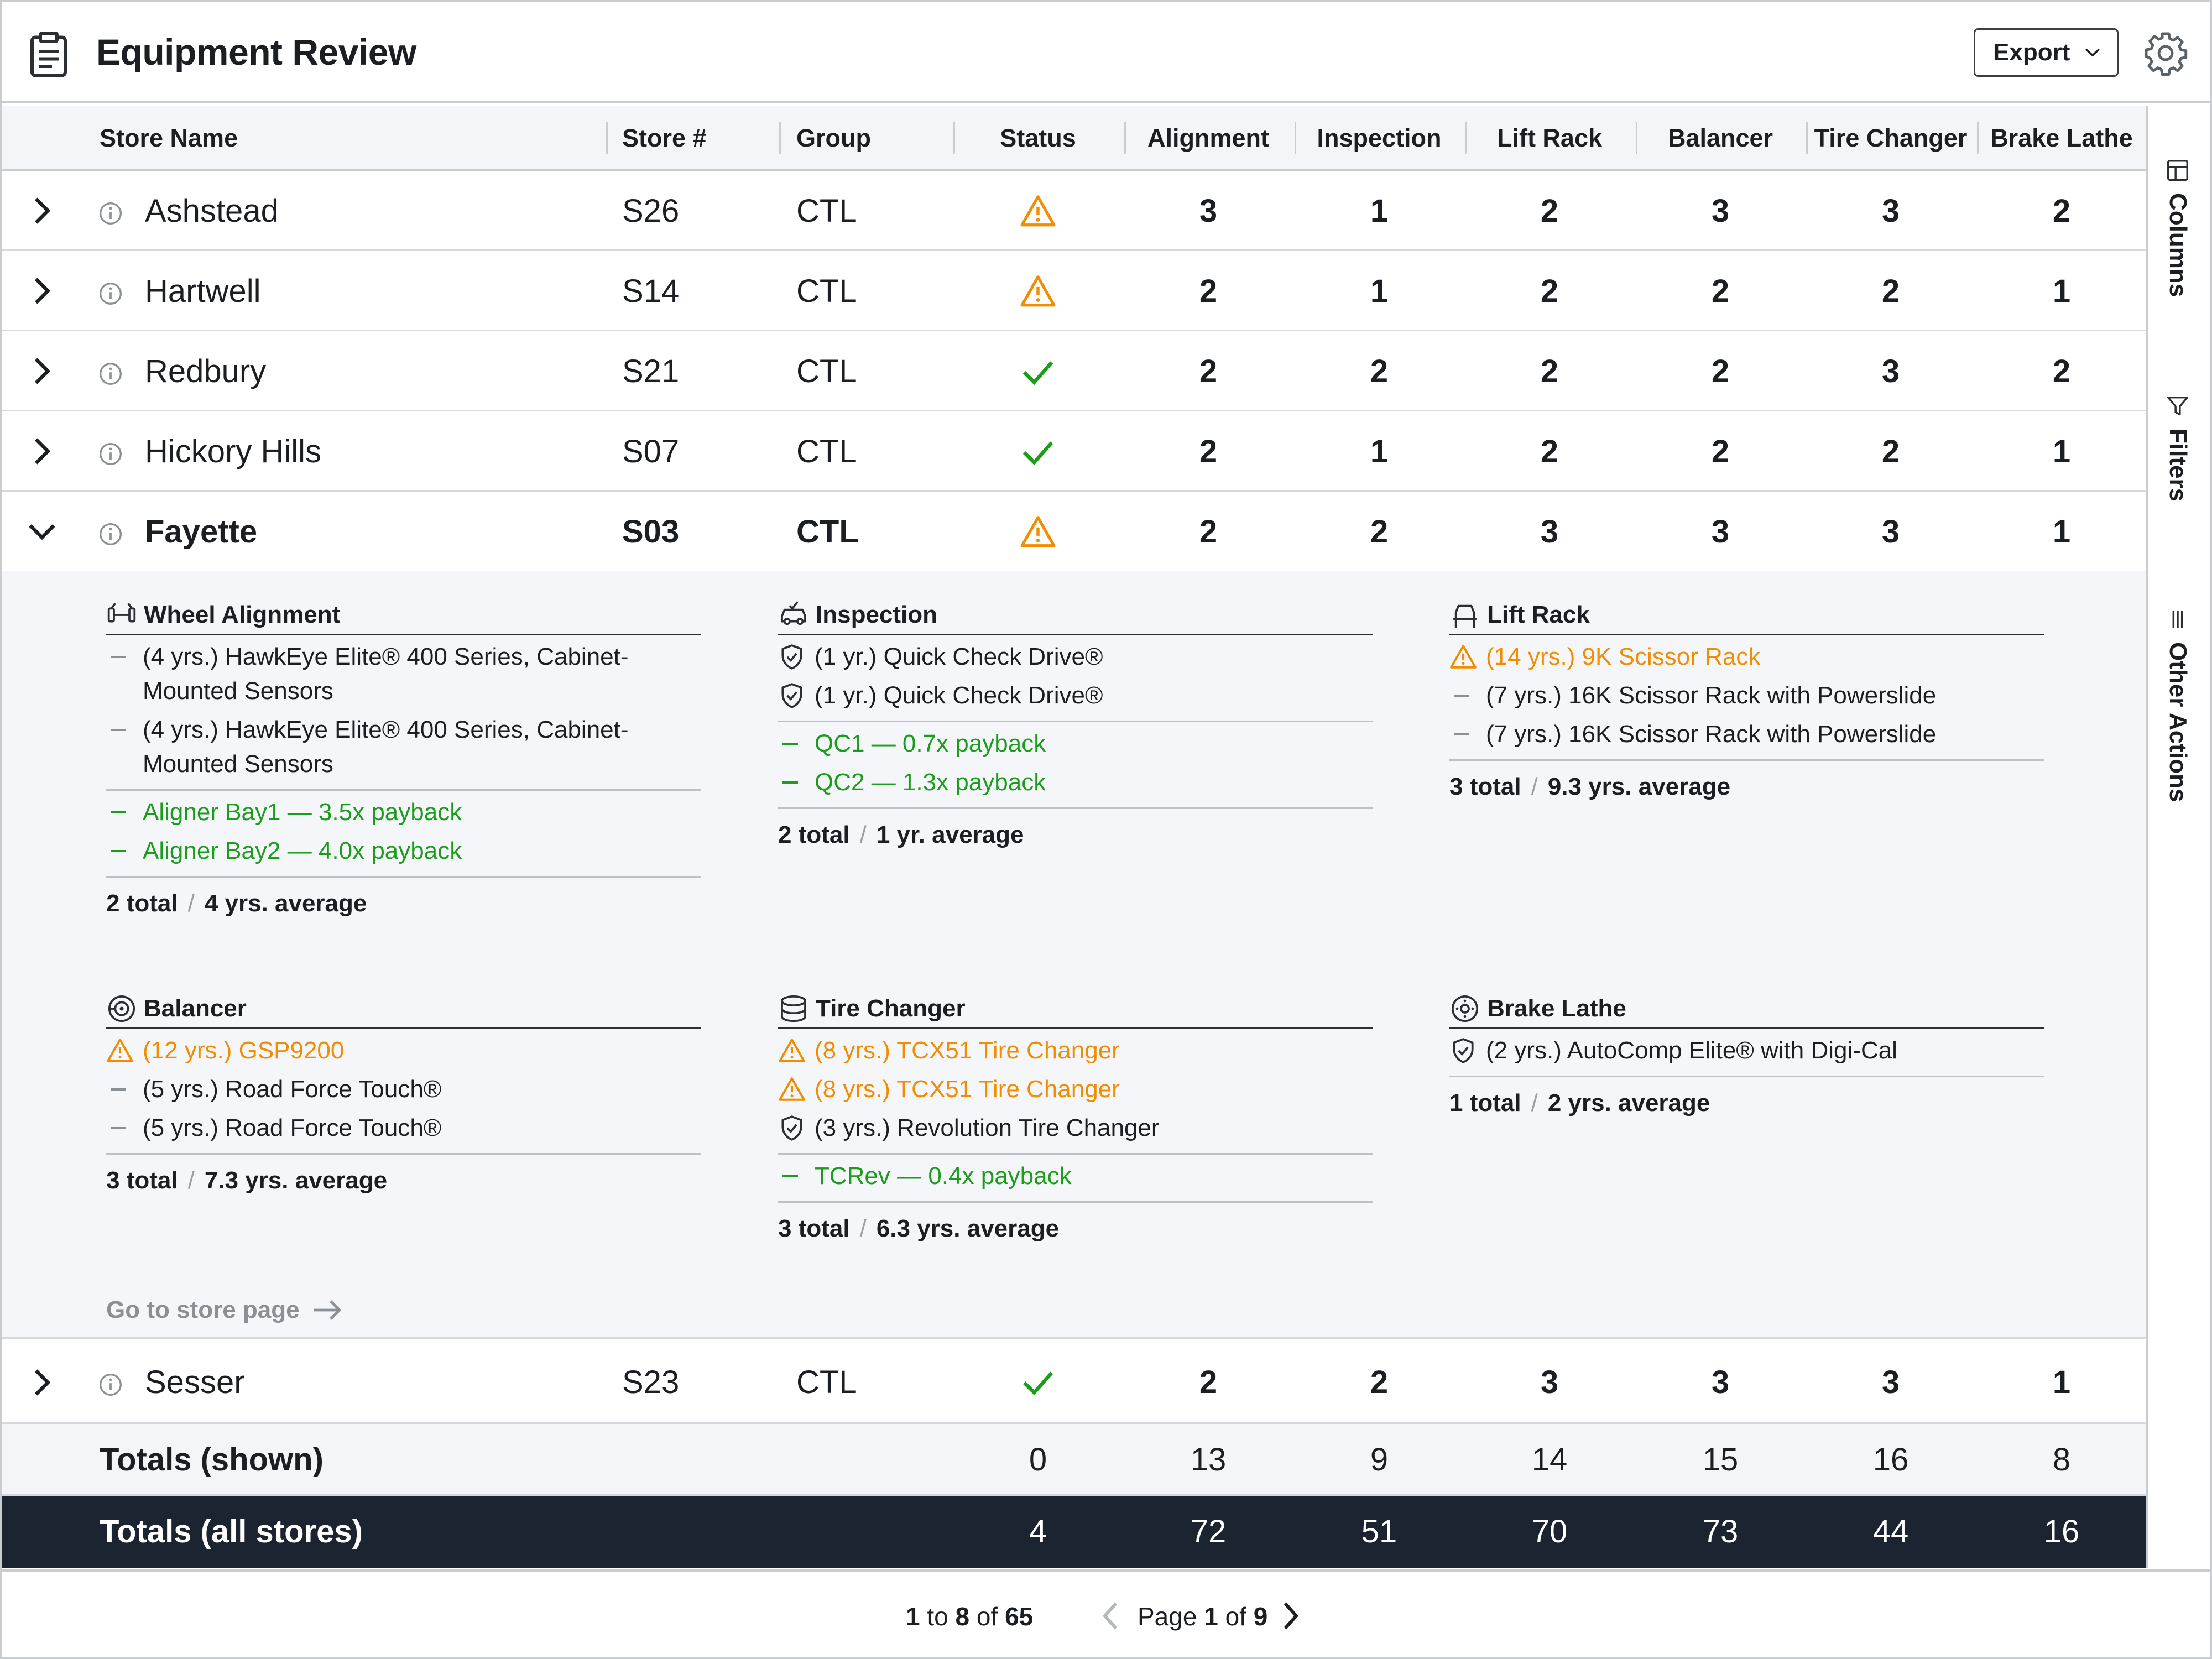 The width and height of the screenshot is (2212, 1659). What do you see at coordinates (169, 138) in the screenshot?
I see `col-store-name: Store Name` at bounding box center [169, 138].